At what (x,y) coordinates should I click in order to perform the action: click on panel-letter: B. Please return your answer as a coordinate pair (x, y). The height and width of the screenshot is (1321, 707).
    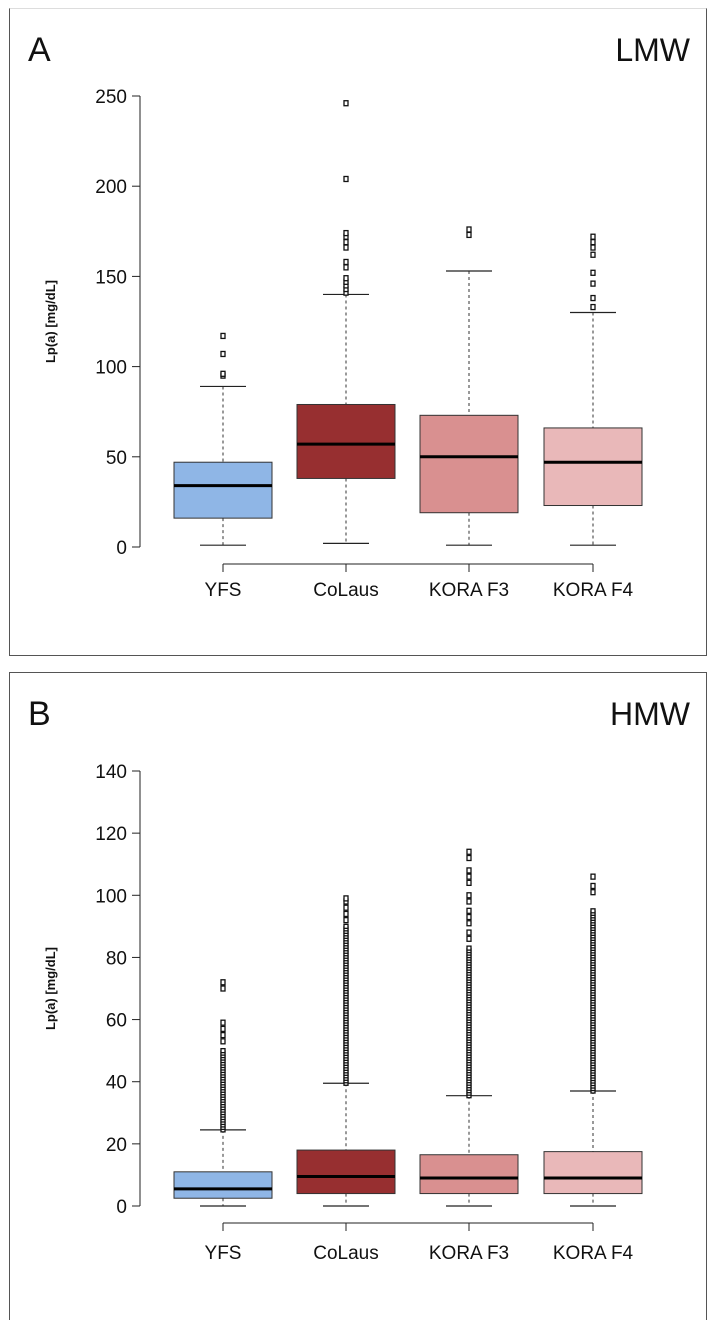
    Looking at the image, I should click on (39, 714).